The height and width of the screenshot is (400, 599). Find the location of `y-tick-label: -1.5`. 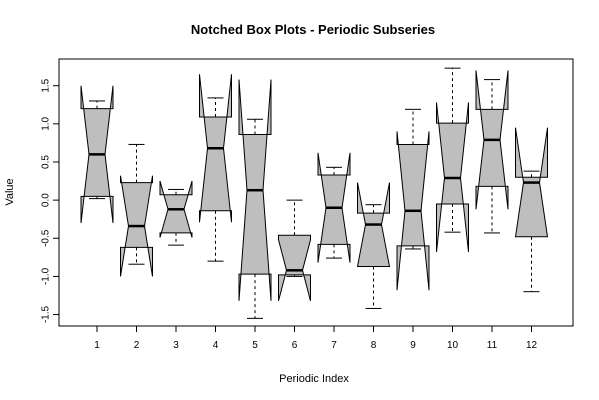

y-tick-label: -1.5 is located at coordinates (46, 315).